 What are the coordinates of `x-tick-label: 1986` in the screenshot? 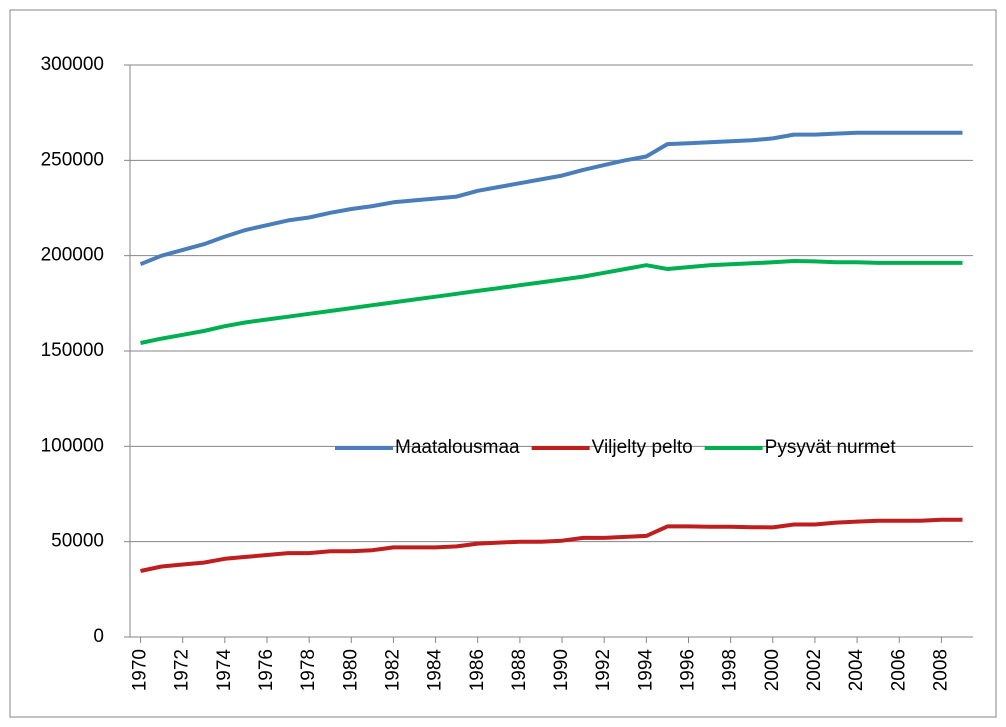 It's located at (477, 670).